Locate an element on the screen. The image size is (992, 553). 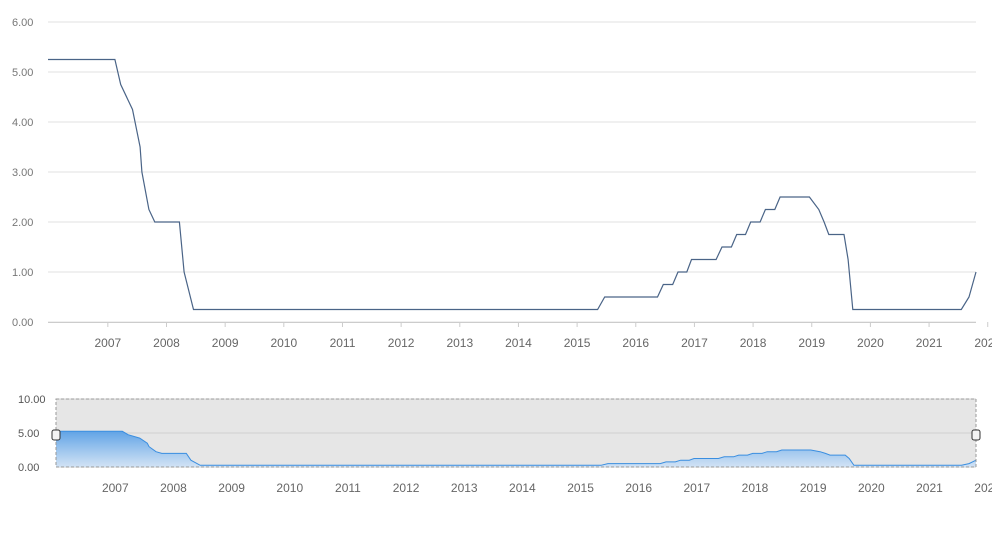
main-x-tick-label: 2022 is located at coordinates (983, 343).